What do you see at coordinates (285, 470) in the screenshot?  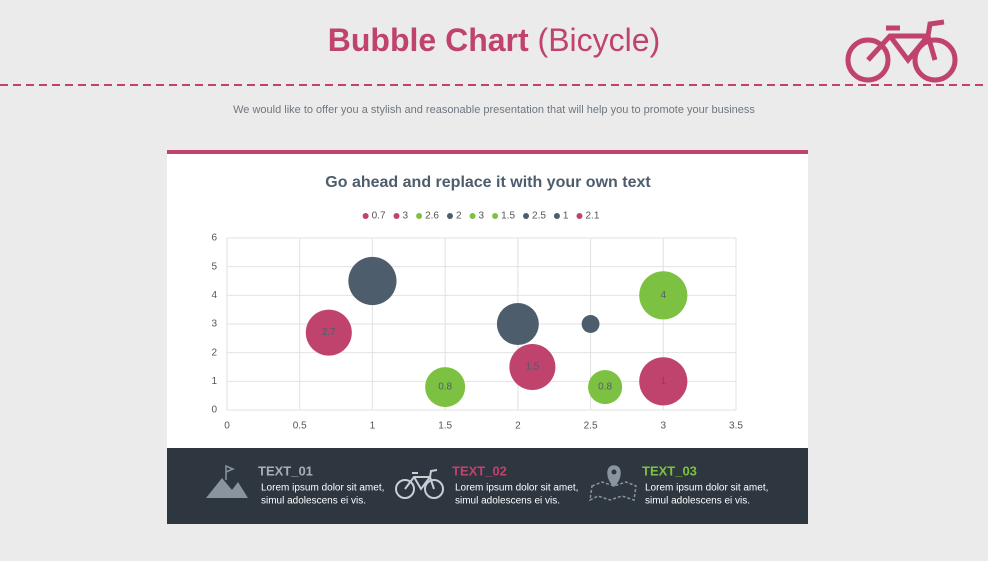 I see `item-title: TEXT_01` at bounding box center [285, 470].